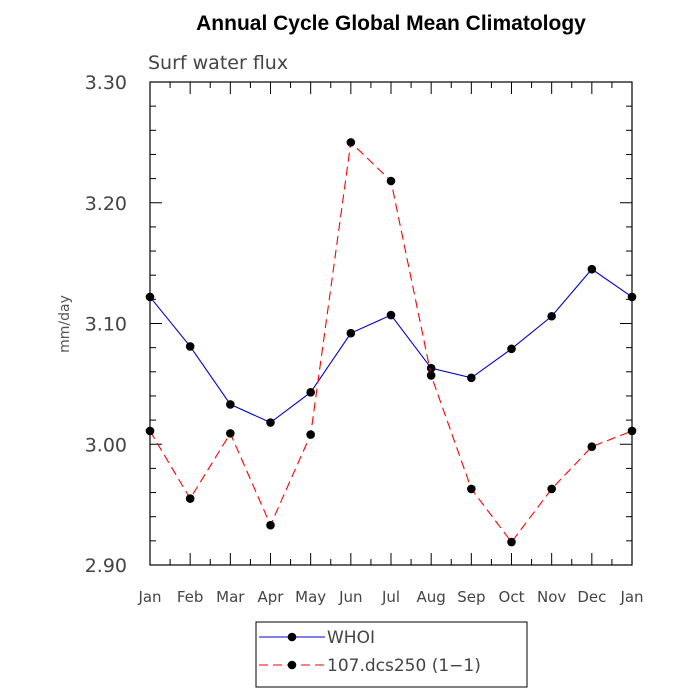 The height and width of the screenshot is (700, 700). I want to click on chart-title: Annual Cycle Global Mean Climatology, so click(391, 23).